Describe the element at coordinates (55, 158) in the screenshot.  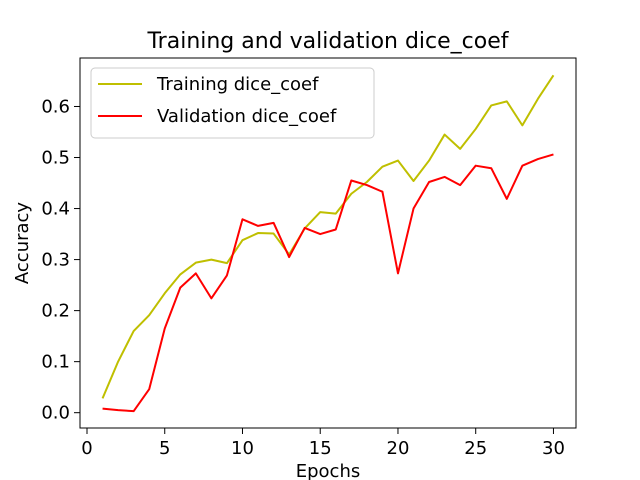
I see `y-tick-label: 0.5` at that location.